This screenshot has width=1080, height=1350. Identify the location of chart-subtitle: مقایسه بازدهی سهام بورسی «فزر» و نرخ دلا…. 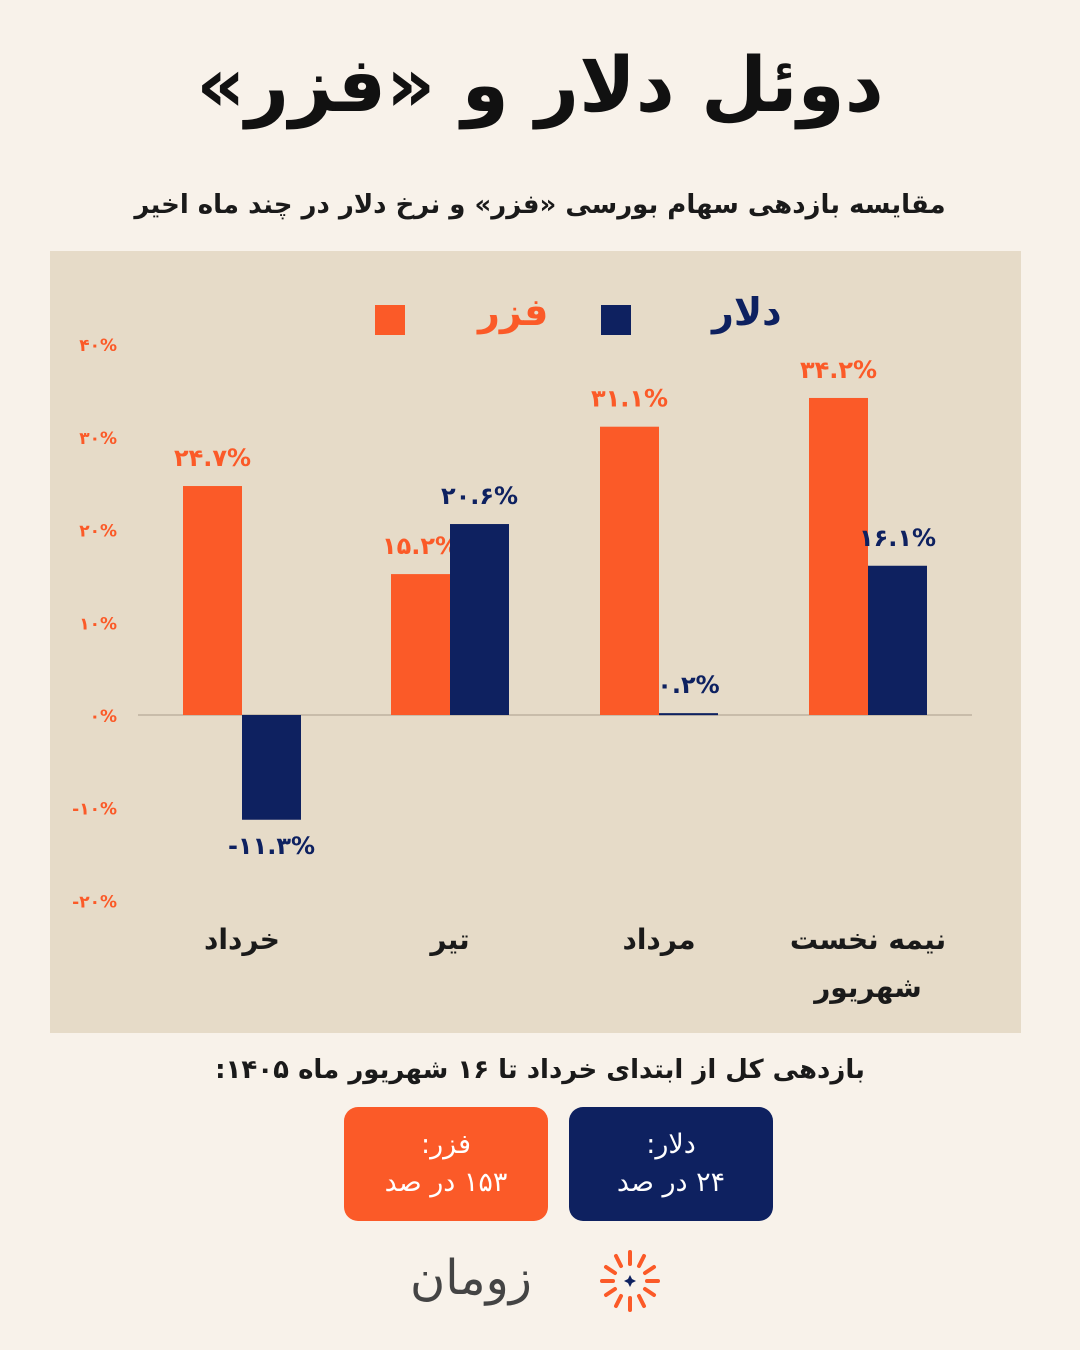
(540, 205).